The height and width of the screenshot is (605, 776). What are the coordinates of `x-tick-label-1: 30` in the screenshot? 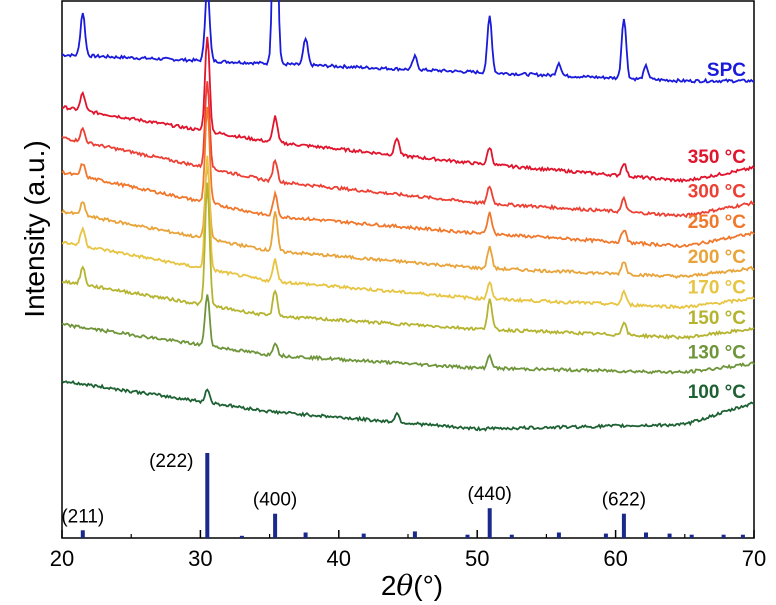 It's located at (200, 558).